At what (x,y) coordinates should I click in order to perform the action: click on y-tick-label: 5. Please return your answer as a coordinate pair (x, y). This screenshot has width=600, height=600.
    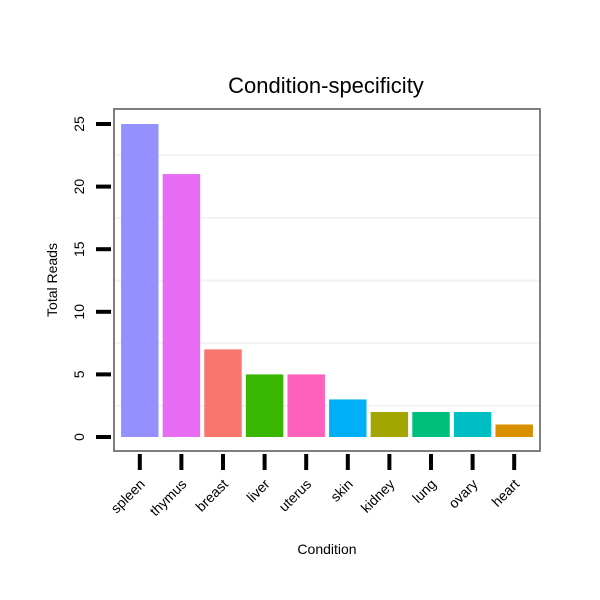
    Looking at the image, I should click on (79, 374).